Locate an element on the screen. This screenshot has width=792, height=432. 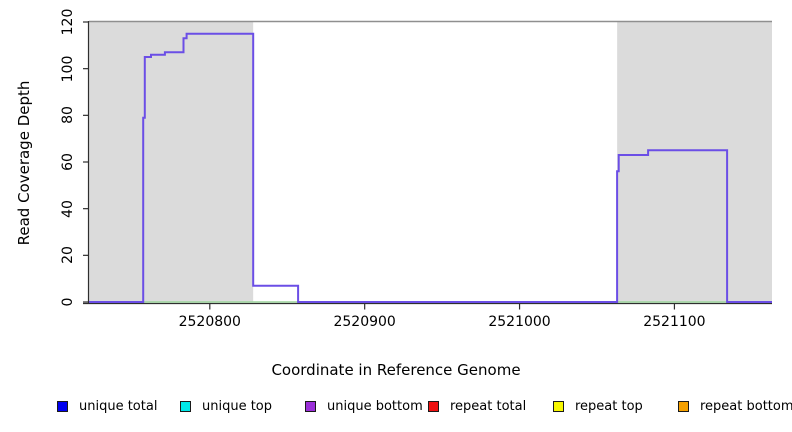
y-tick-label-80: 80 is located at coordinates (68, 115).